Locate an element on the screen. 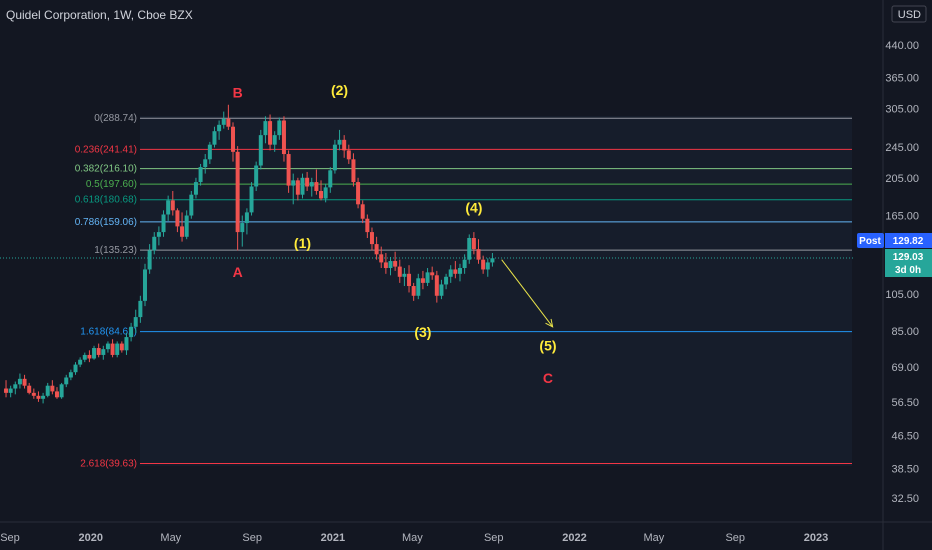  price-tick-label: 56.50 is located at coordinates (905, 403).